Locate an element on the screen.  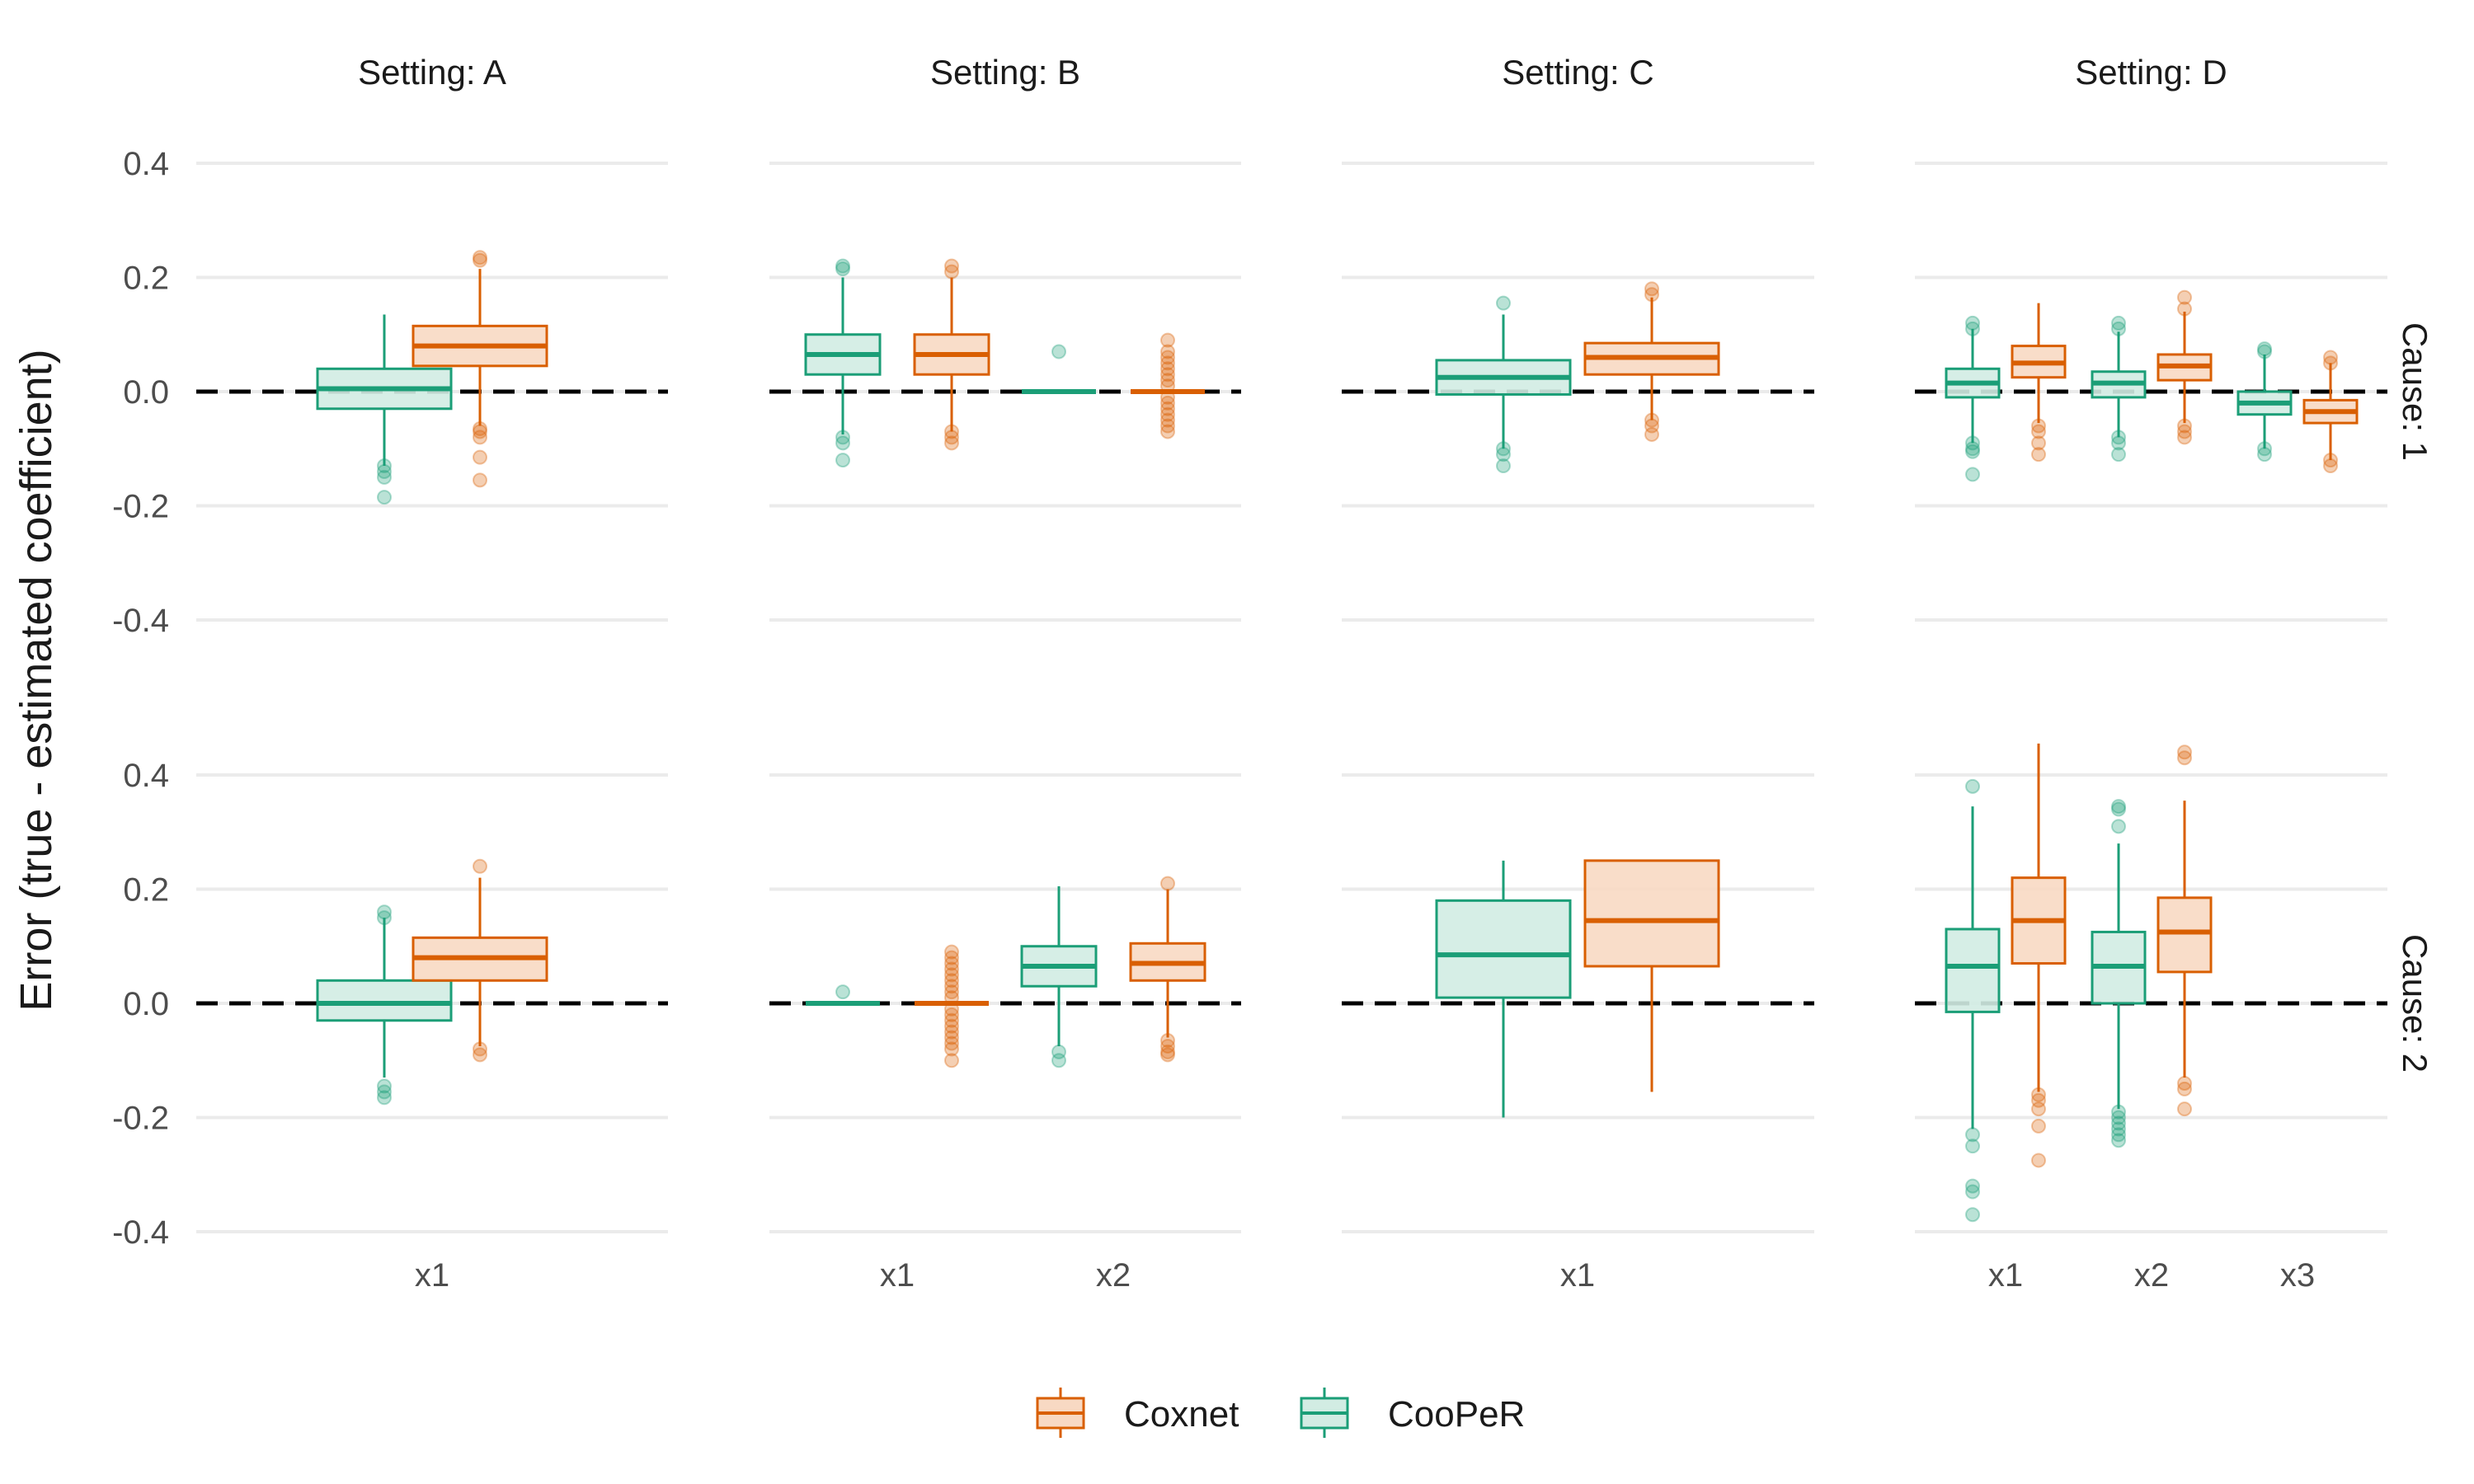
facet-title-setting: Setting: C is located at coordinates (1577, 72).